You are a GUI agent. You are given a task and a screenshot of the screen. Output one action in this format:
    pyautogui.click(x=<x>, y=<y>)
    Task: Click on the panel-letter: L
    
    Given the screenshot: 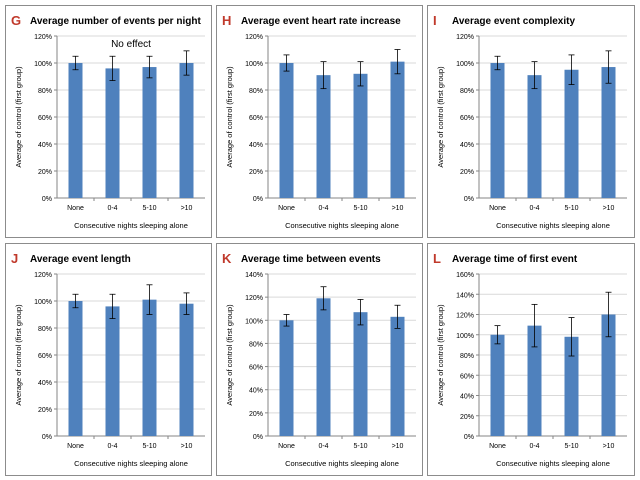 What is the action you would take?
    pyautogui.click(x=437, y=258)
    